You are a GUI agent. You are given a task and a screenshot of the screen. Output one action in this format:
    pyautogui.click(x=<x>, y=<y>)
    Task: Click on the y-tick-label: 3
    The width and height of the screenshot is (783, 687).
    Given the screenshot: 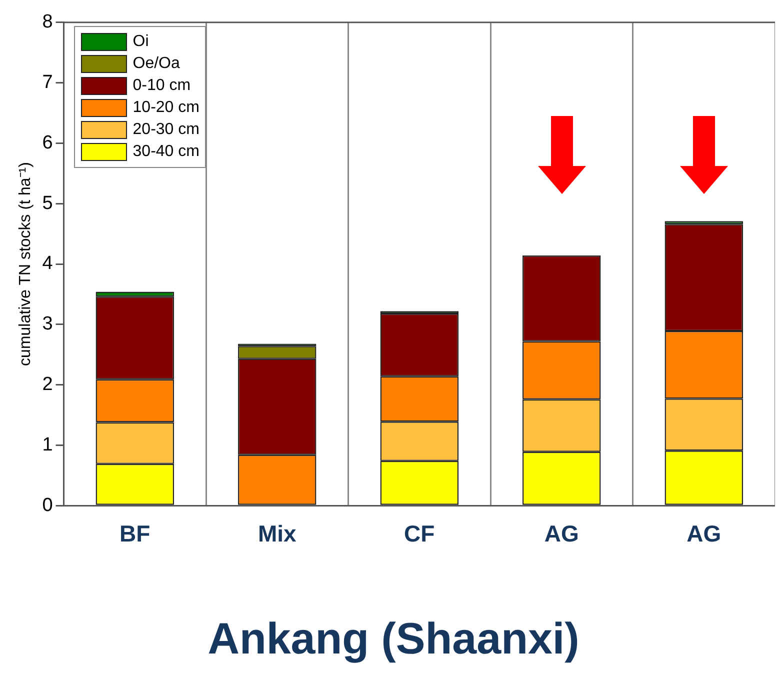 What is the action you would take?
    pyautogui.click(x=47, y=324)
    